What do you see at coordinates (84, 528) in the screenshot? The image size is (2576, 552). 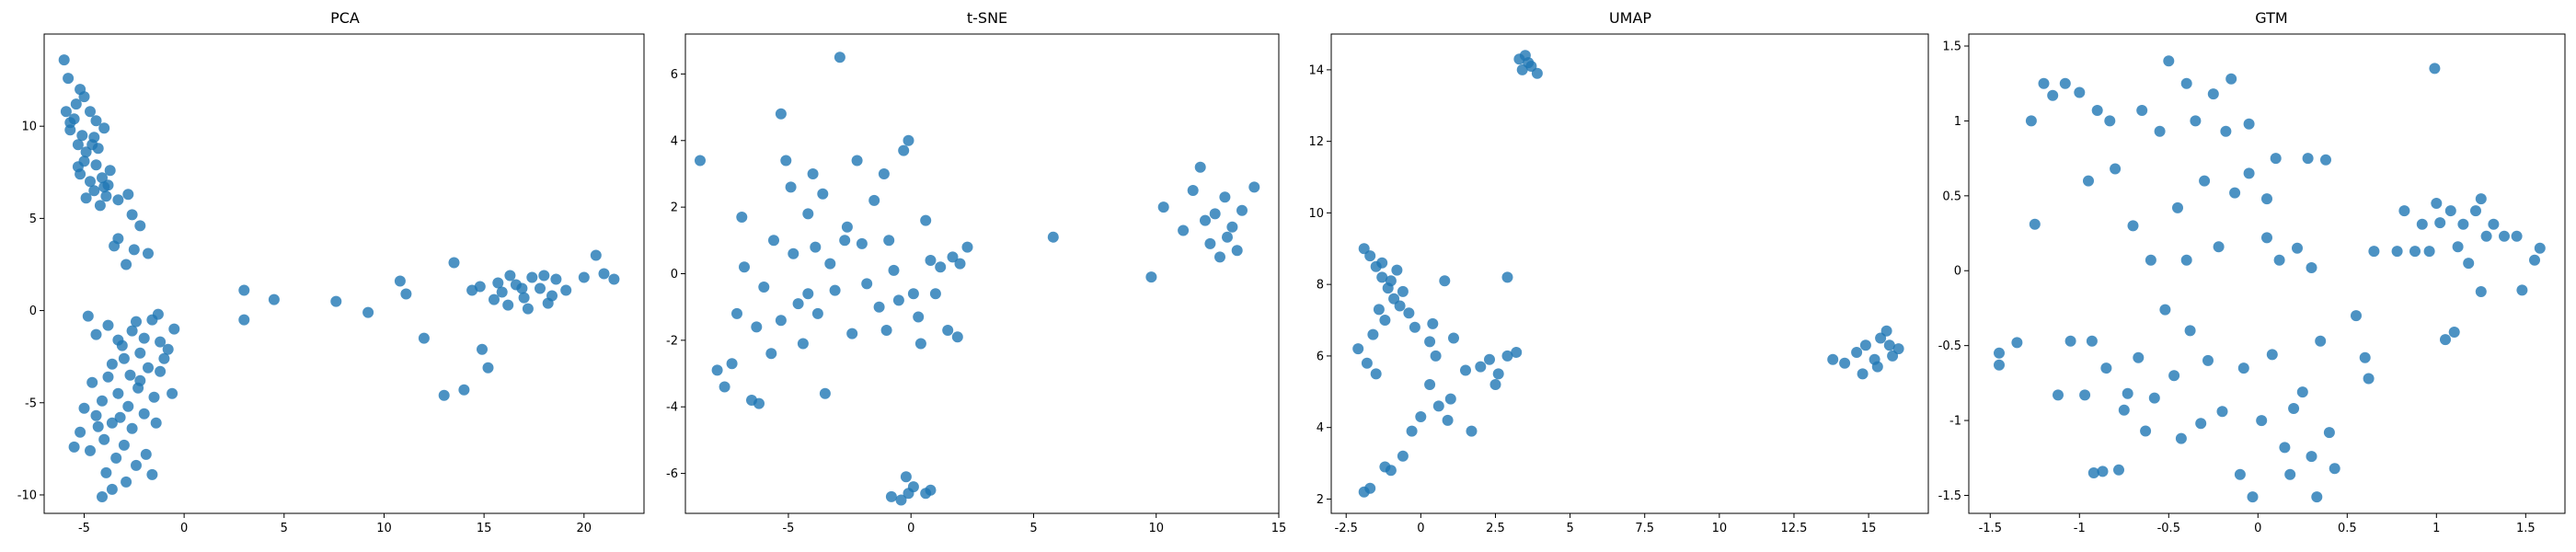 I see `x-tick-label: -5` at bounding box center [84, 528].